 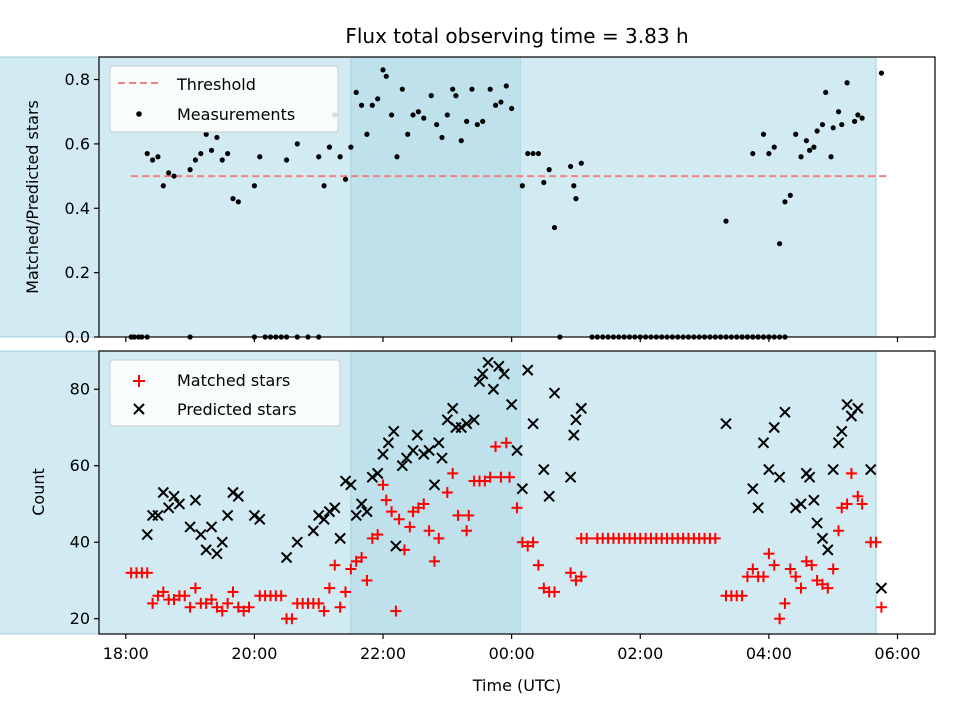 I want to click on top-y-tick-label: 0.4, so click(x=77, y=208).